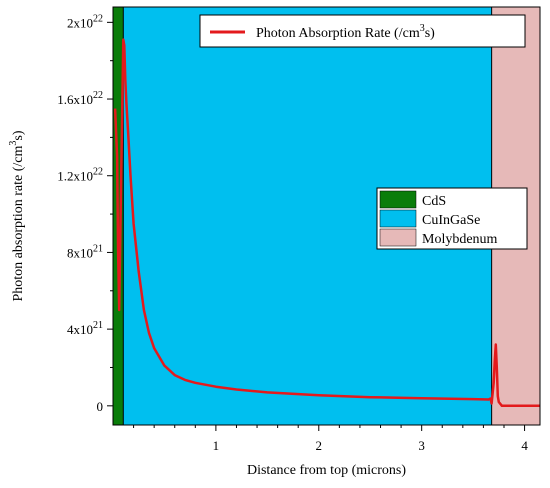 The width and height of the screenshot is (550, 488). I want to click on x-axis: 1 2 3 4, so click(330, 439).